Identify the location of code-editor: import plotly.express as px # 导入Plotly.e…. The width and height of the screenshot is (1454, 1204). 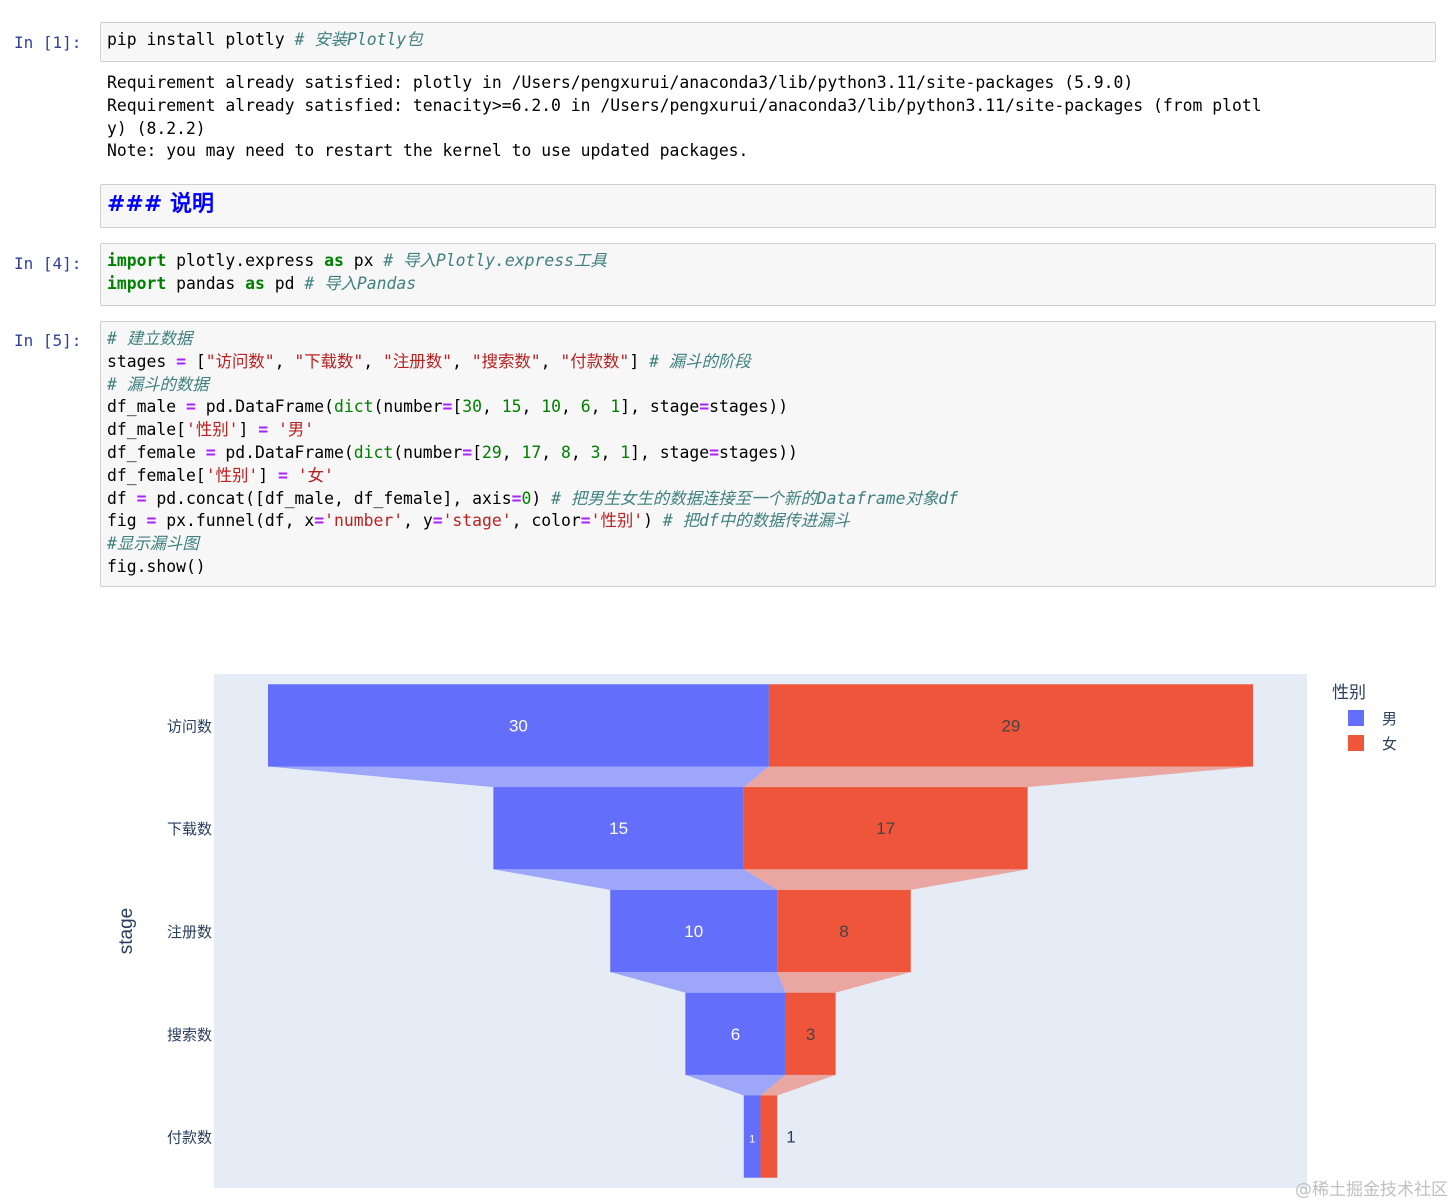
(357, 273).